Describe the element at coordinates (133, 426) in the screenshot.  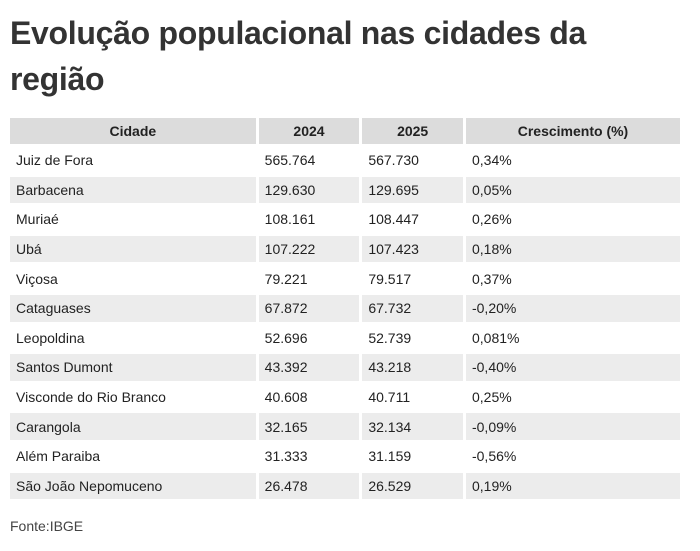
I see `cell-cidade: Carangola` at that location.